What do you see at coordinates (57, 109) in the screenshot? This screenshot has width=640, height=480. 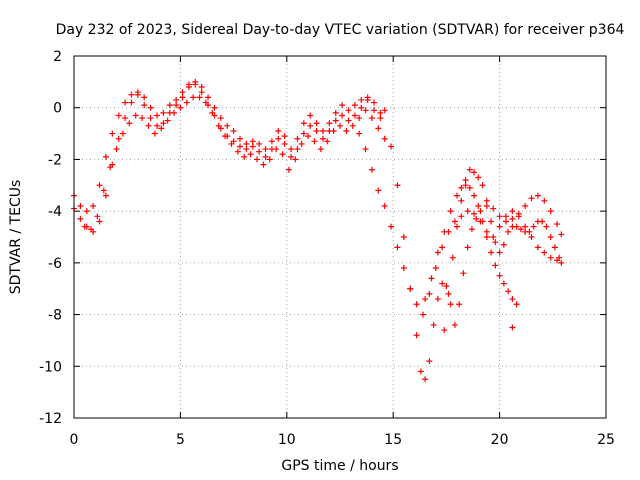 I see `y-tick-label: 0` at bounding box center [57, 109].